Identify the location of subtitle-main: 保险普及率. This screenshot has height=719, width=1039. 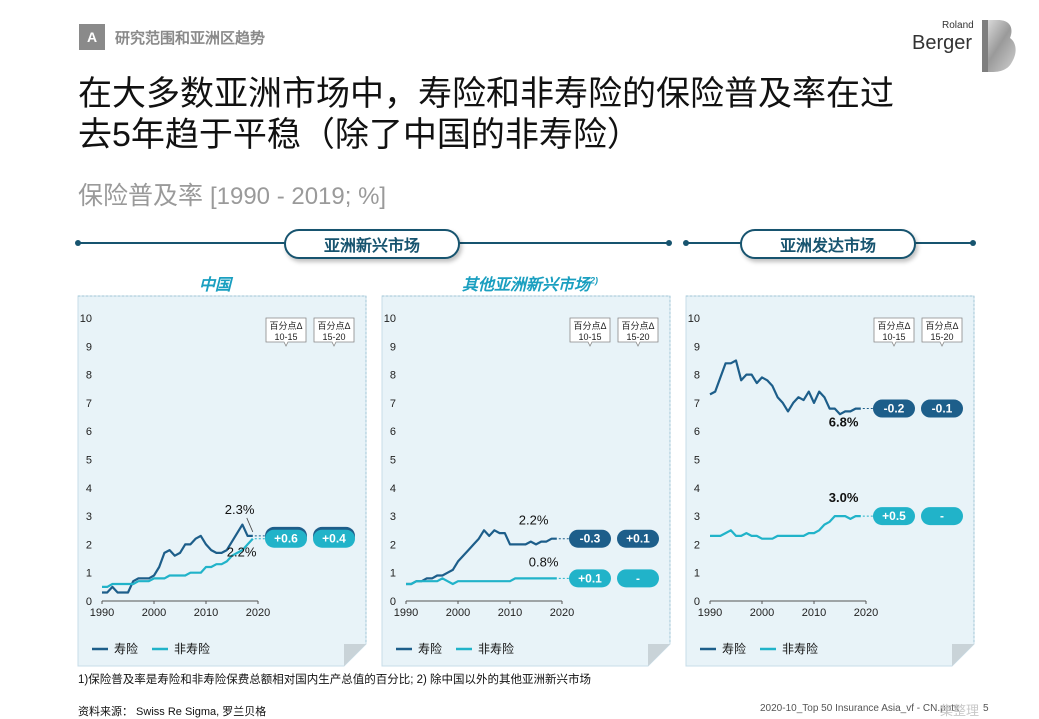
(141, 196).